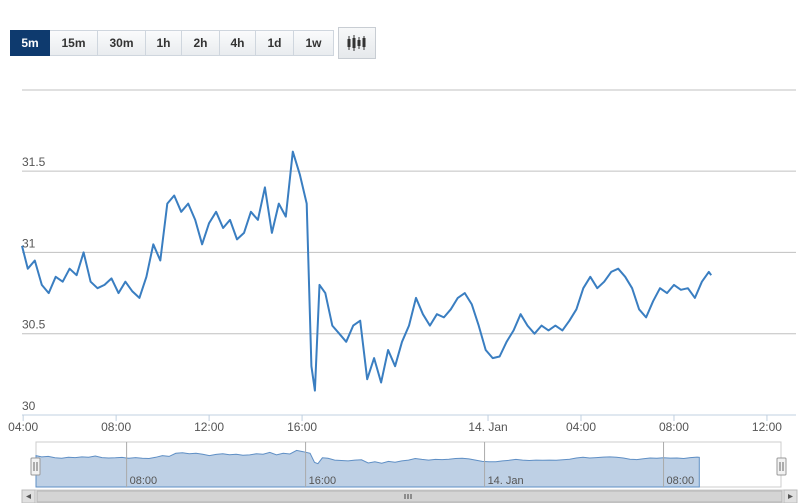  Describe the element at coordinates (201, 43) in the screenshot. I see `timeframe-button-2h: 2h` at that location.